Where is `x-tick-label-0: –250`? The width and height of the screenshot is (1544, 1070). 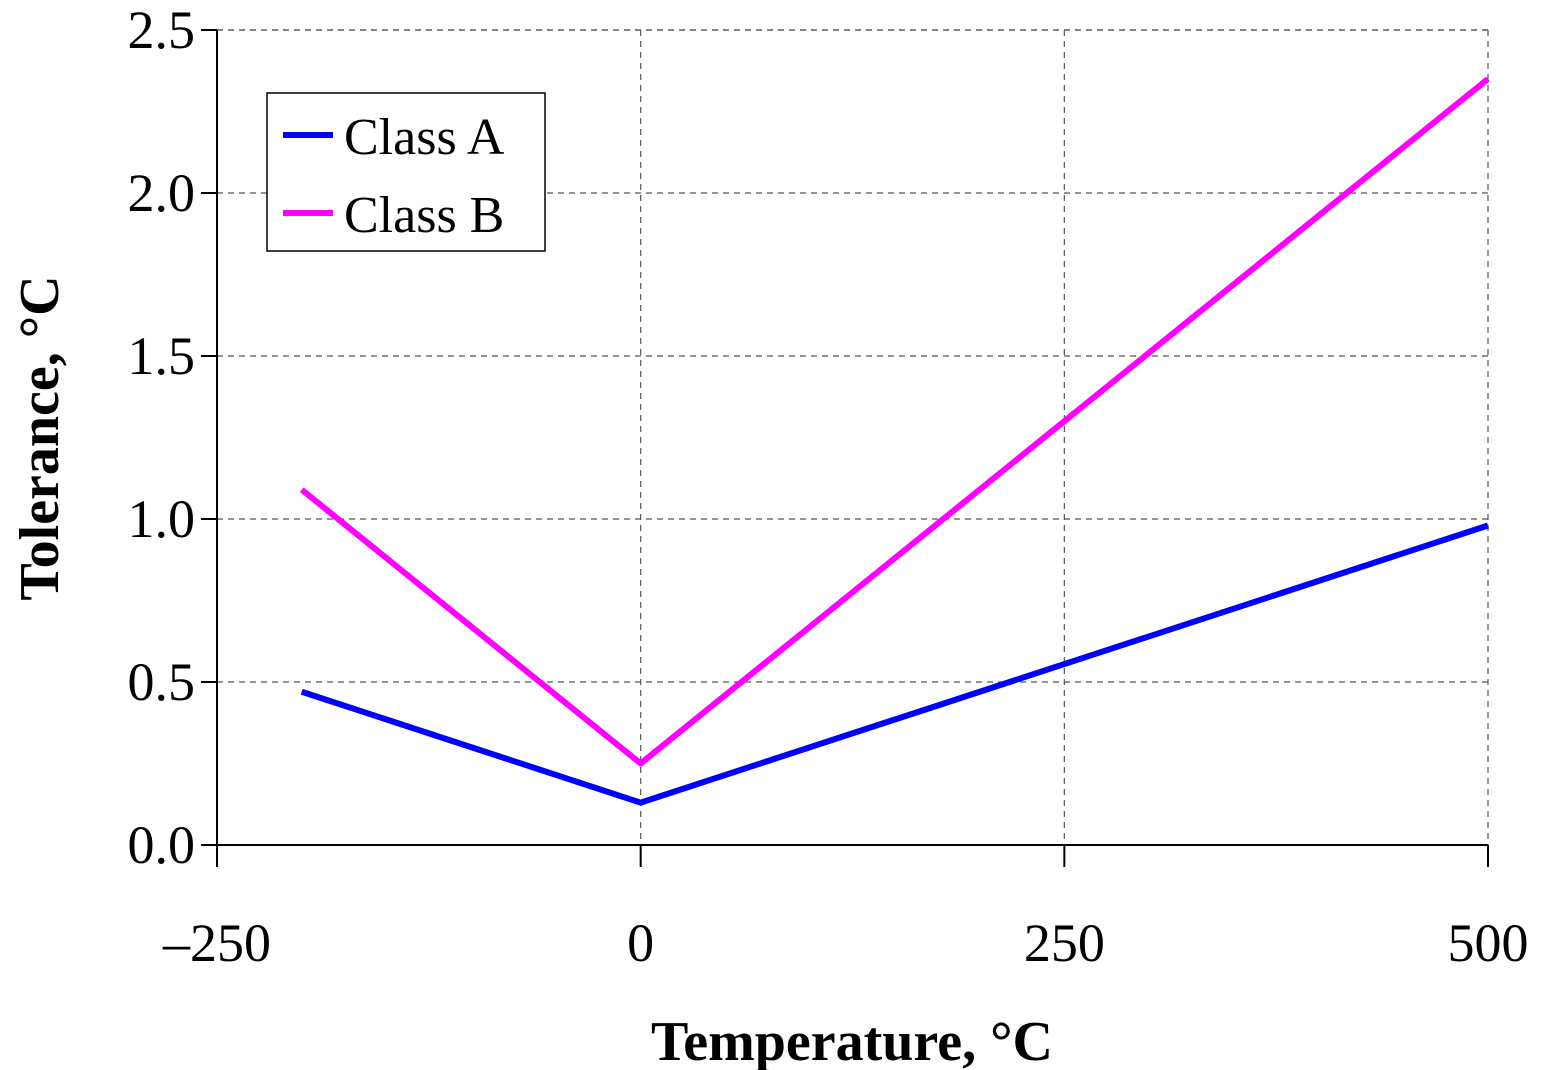
x-tick-label-0: –250 is located at coordinates (216, 943).